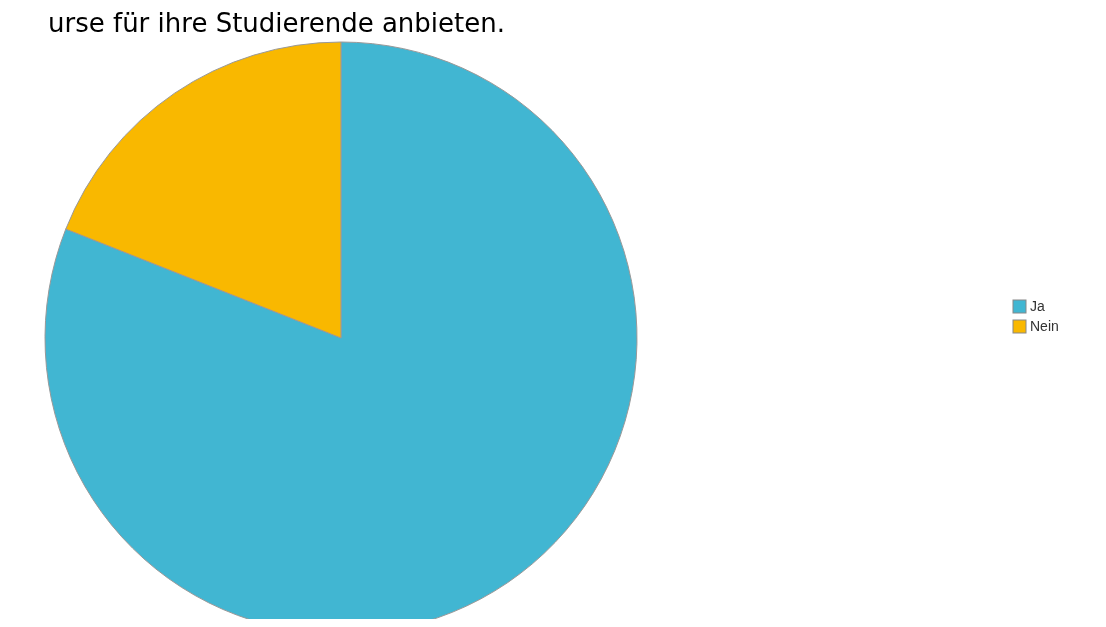  What do you see at coordinates (276, 23) in the screenshot?
I see `chart-title: urse für ihre Studierende anbieten.` at bounding box center [276, 23].